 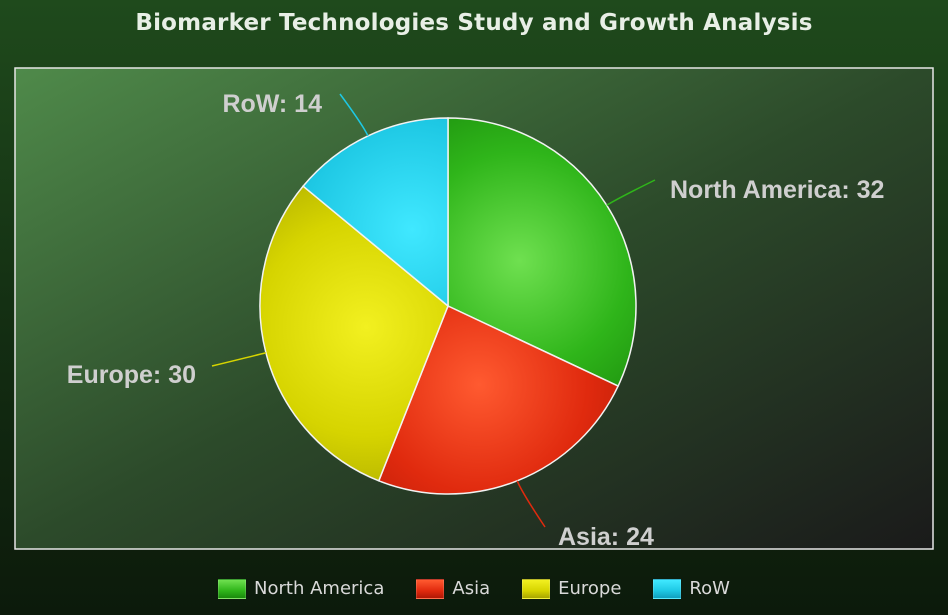 What do you see at coordinates (354, 115) in the screenshot?
I see `connector-row` at bounding box center [354, 115].